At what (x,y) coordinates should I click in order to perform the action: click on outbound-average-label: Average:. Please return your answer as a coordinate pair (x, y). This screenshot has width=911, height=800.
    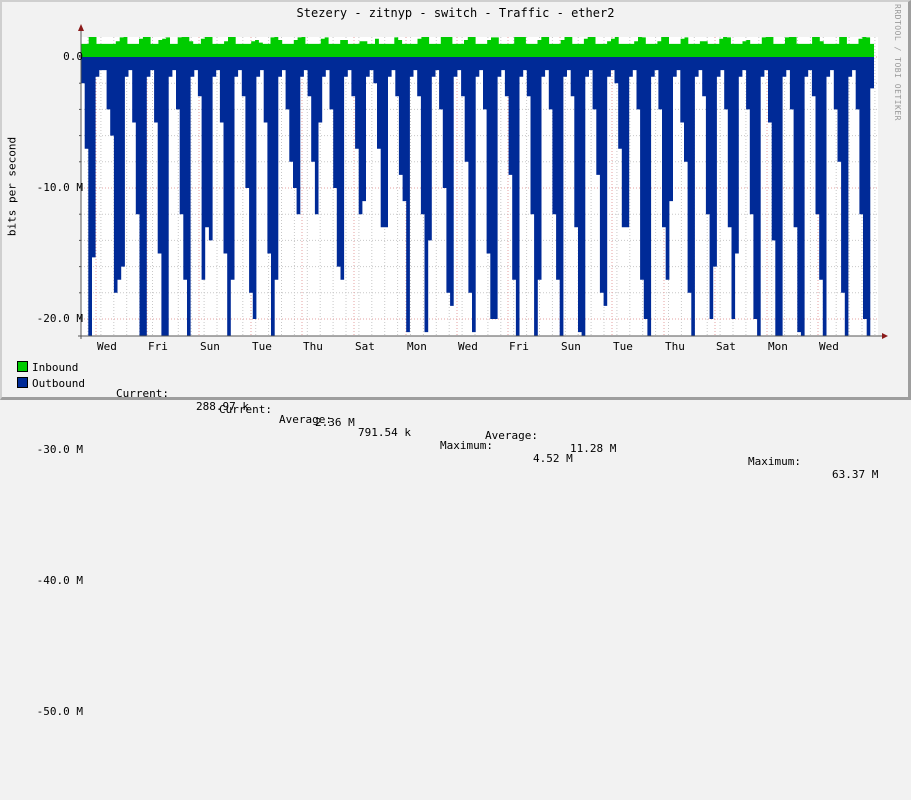
    Looking at the image, I should click on (511, 435).